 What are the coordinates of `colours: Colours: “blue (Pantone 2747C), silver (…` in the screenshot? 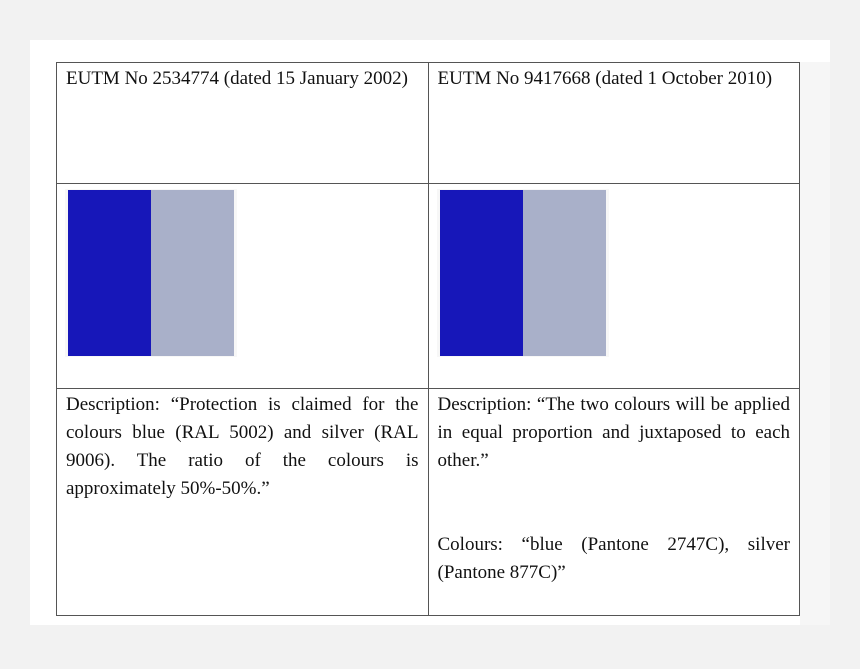 It's located at (614, 558).